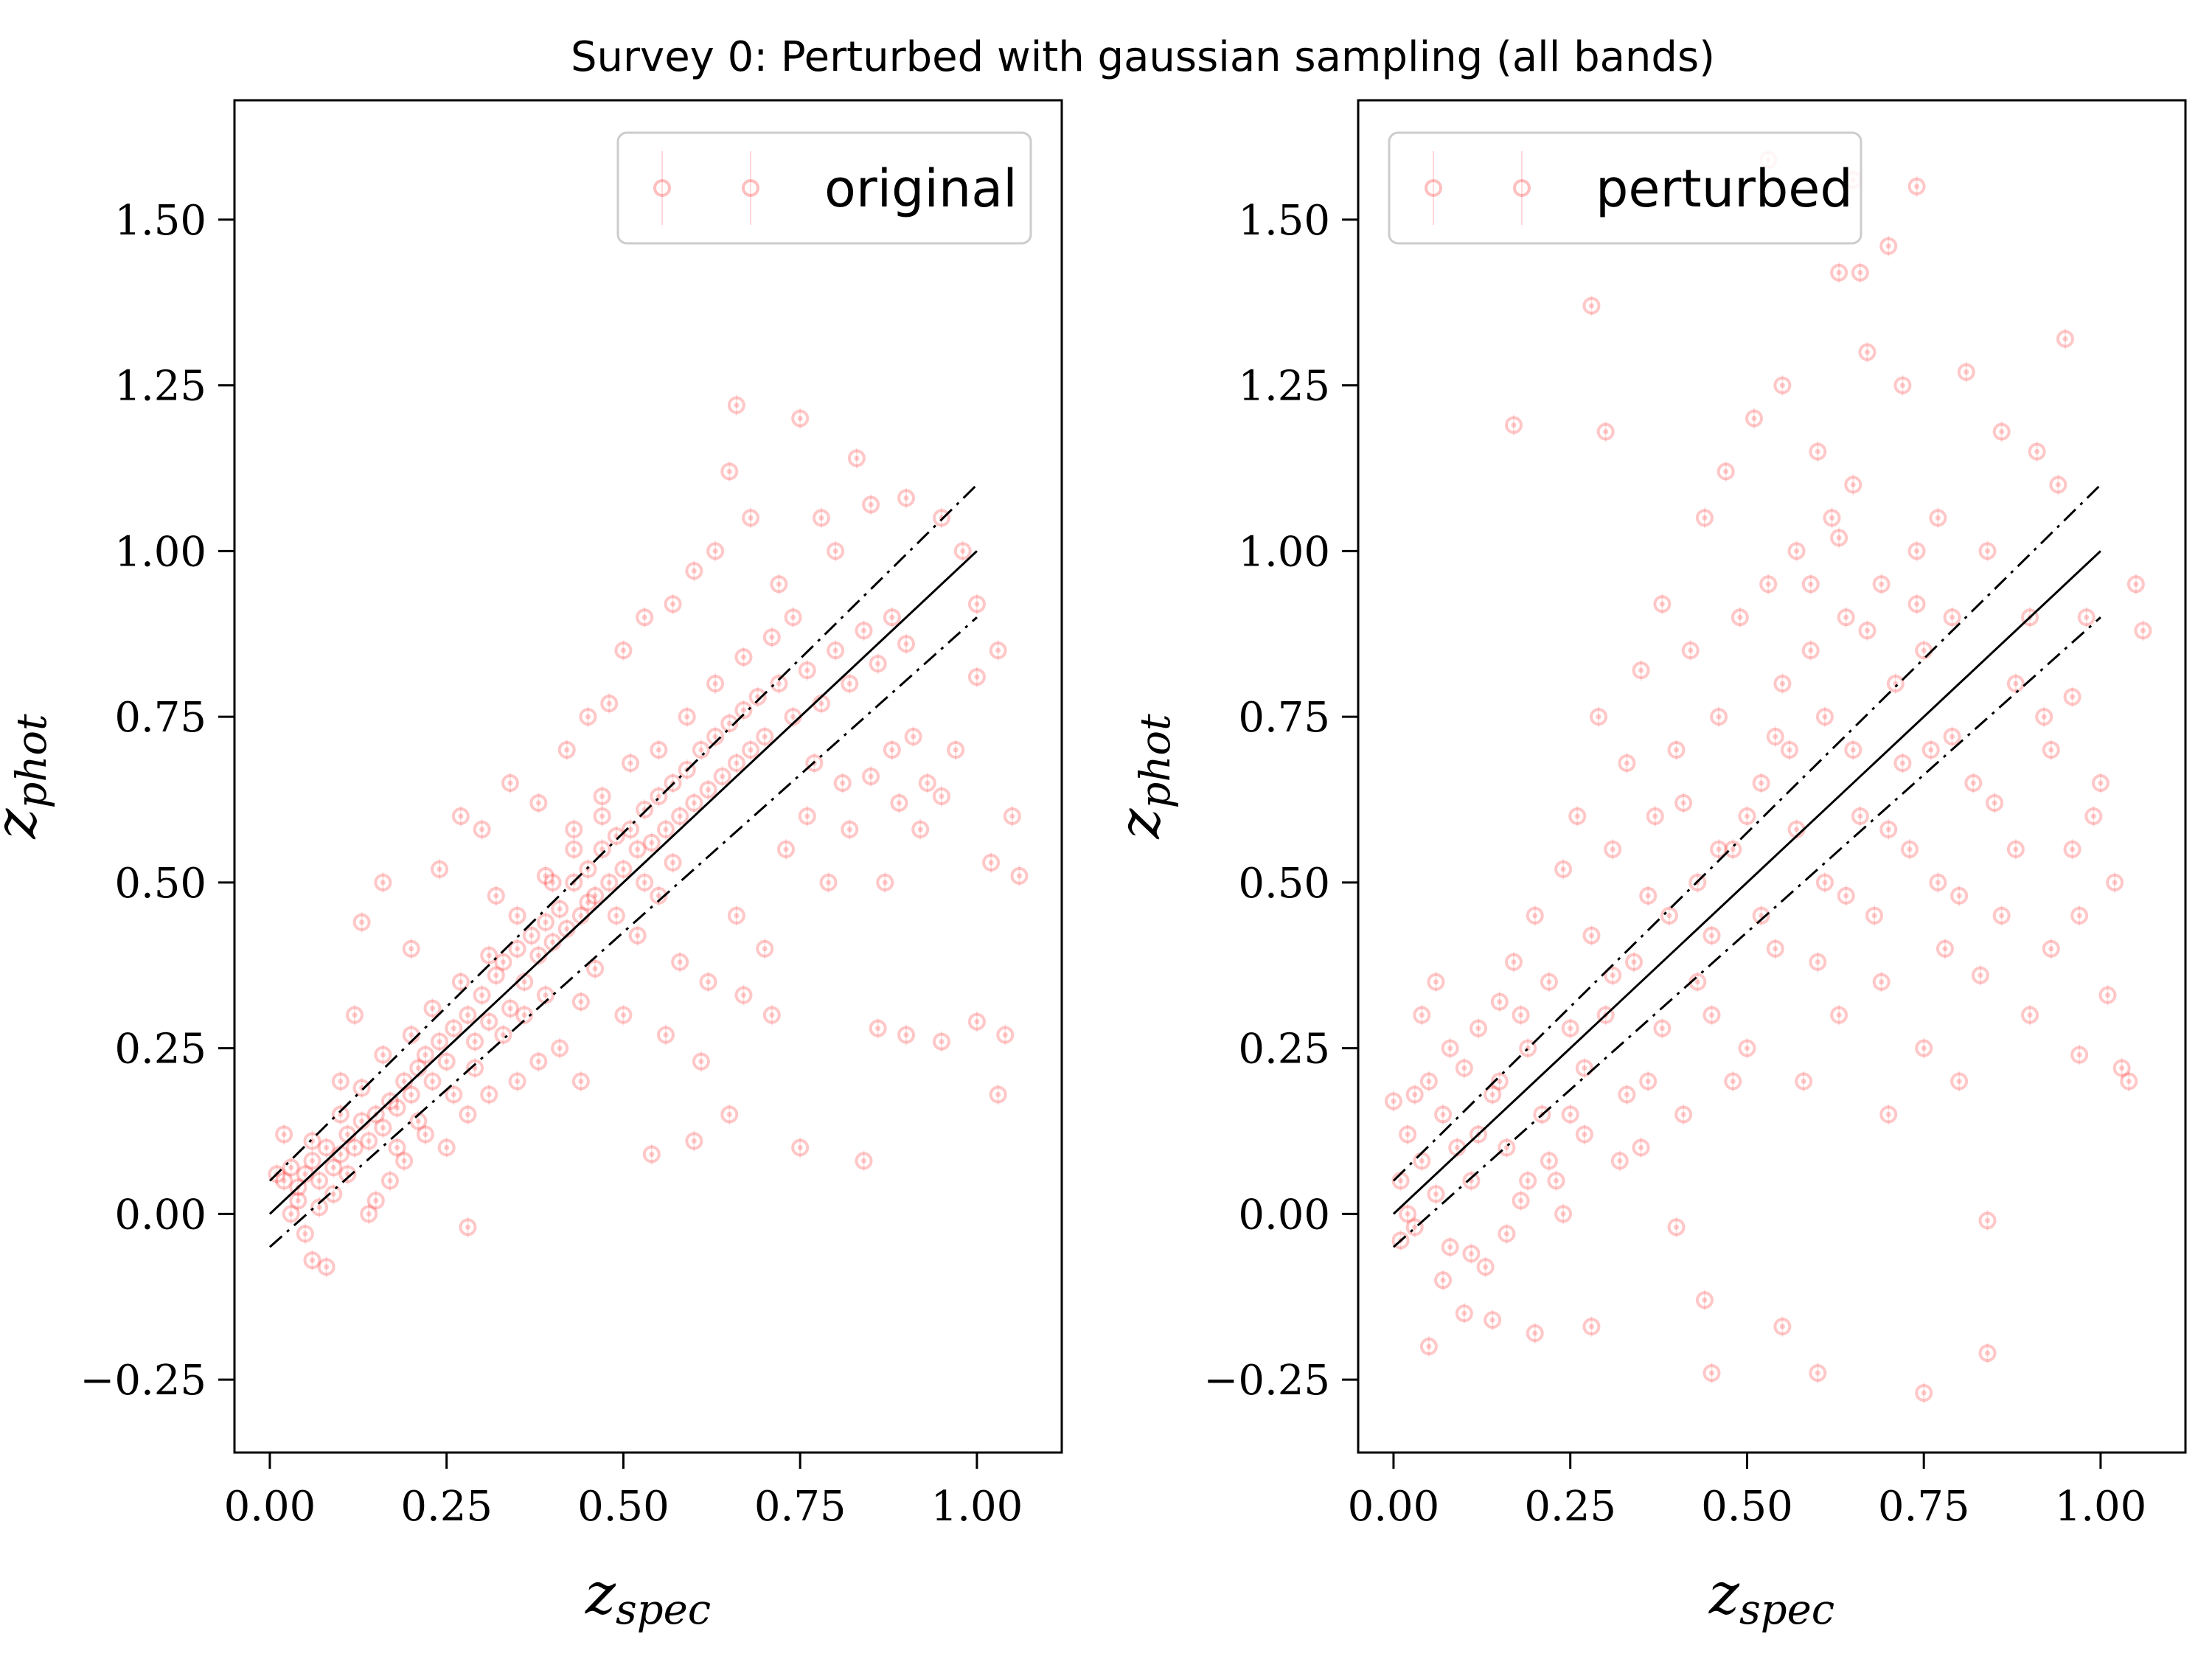 The height and width of the screenshot is (1659, 2212). What do you see at coordinates (623, 1507) in the screenshot?
I see `x-tick-label: 0.50` at bounding box center [623, 1507].